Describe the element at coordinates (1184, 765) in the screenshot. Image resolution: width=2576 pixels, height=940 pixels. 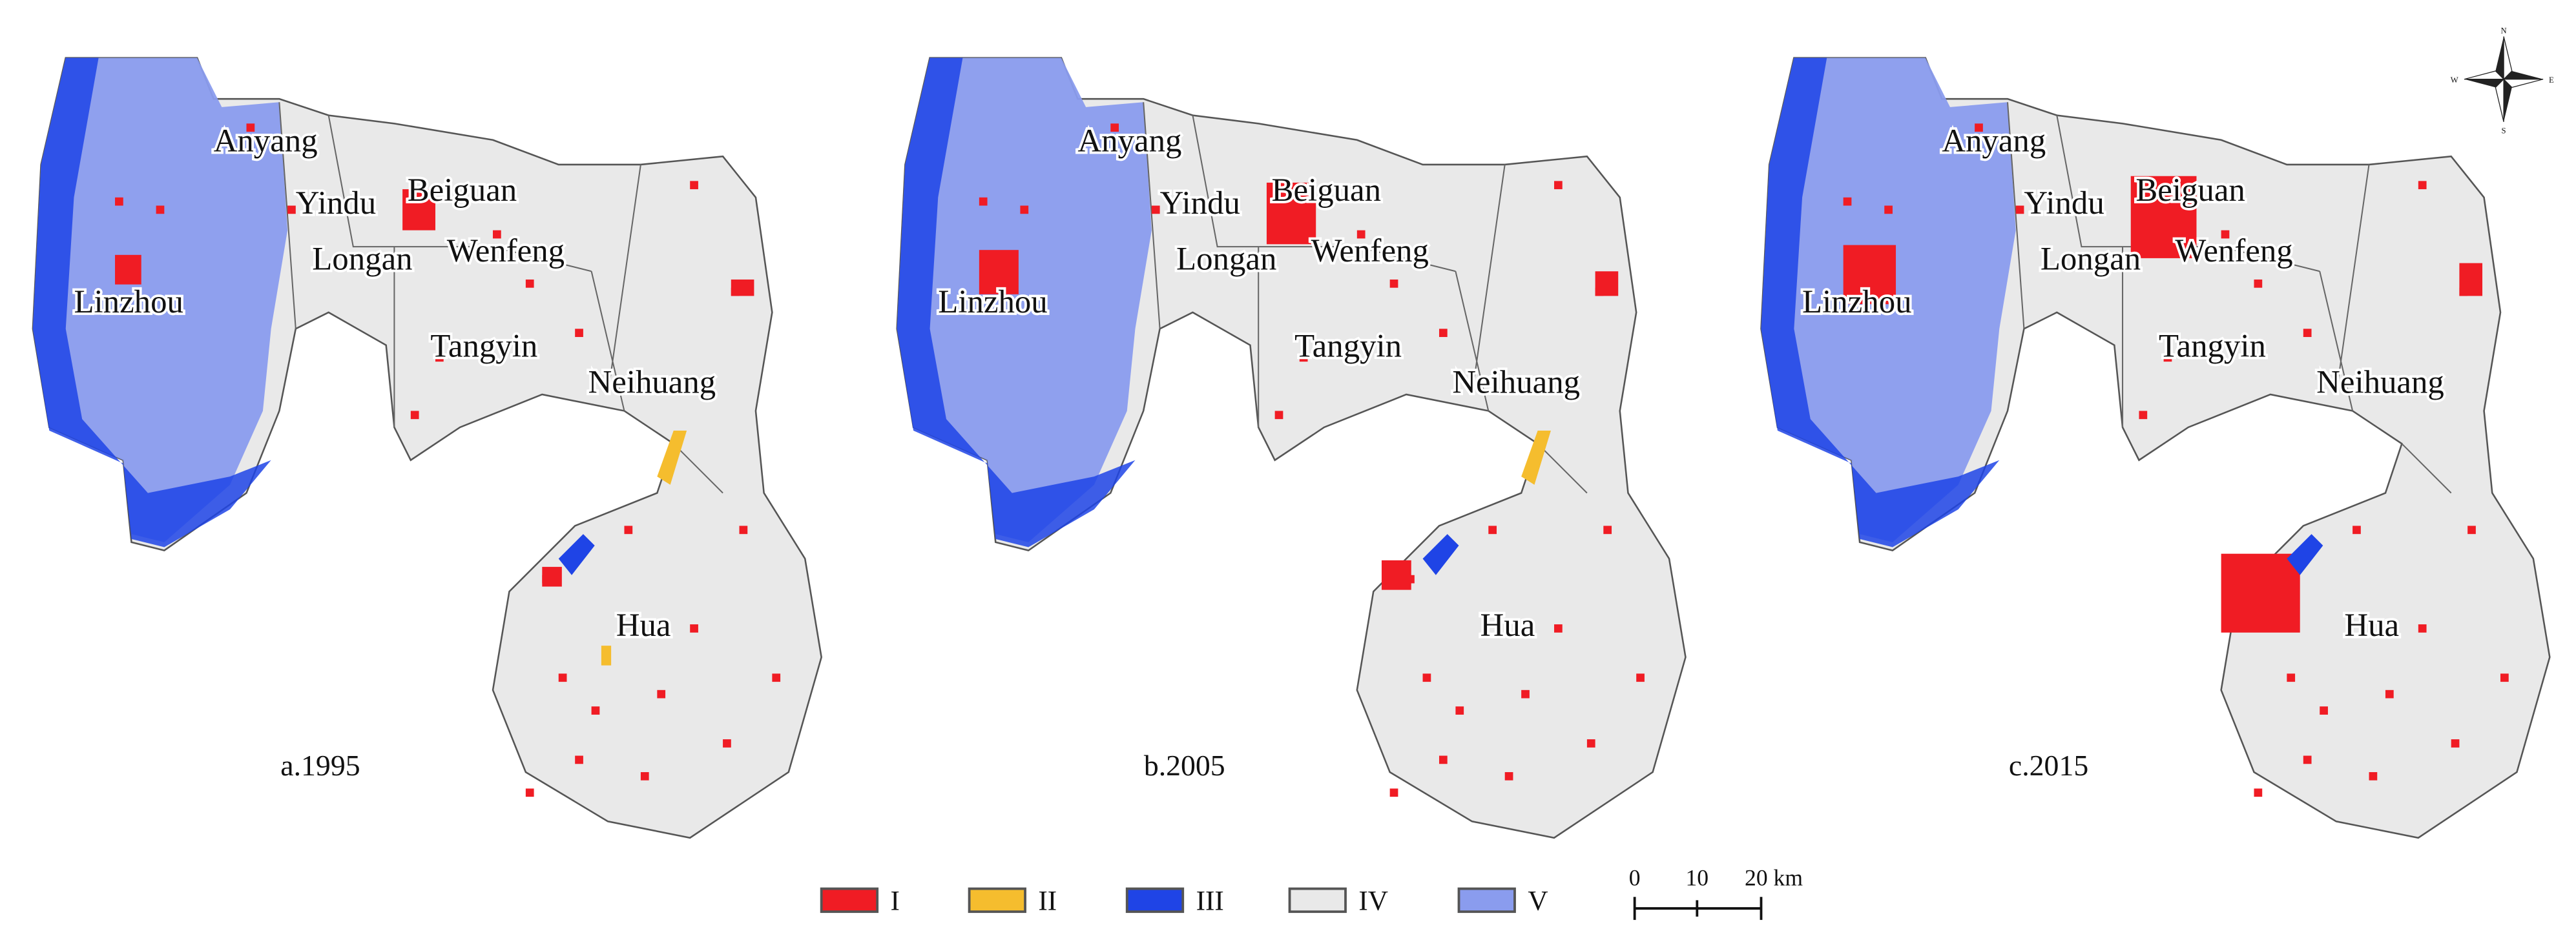
I see `panel-caption: b.2005` at that location.